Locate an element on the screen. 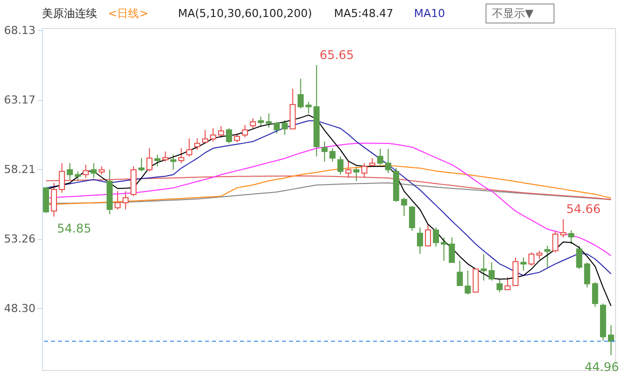 The image size is (640, 380). annotation: 65.65 is located at coordinates (337, 55).